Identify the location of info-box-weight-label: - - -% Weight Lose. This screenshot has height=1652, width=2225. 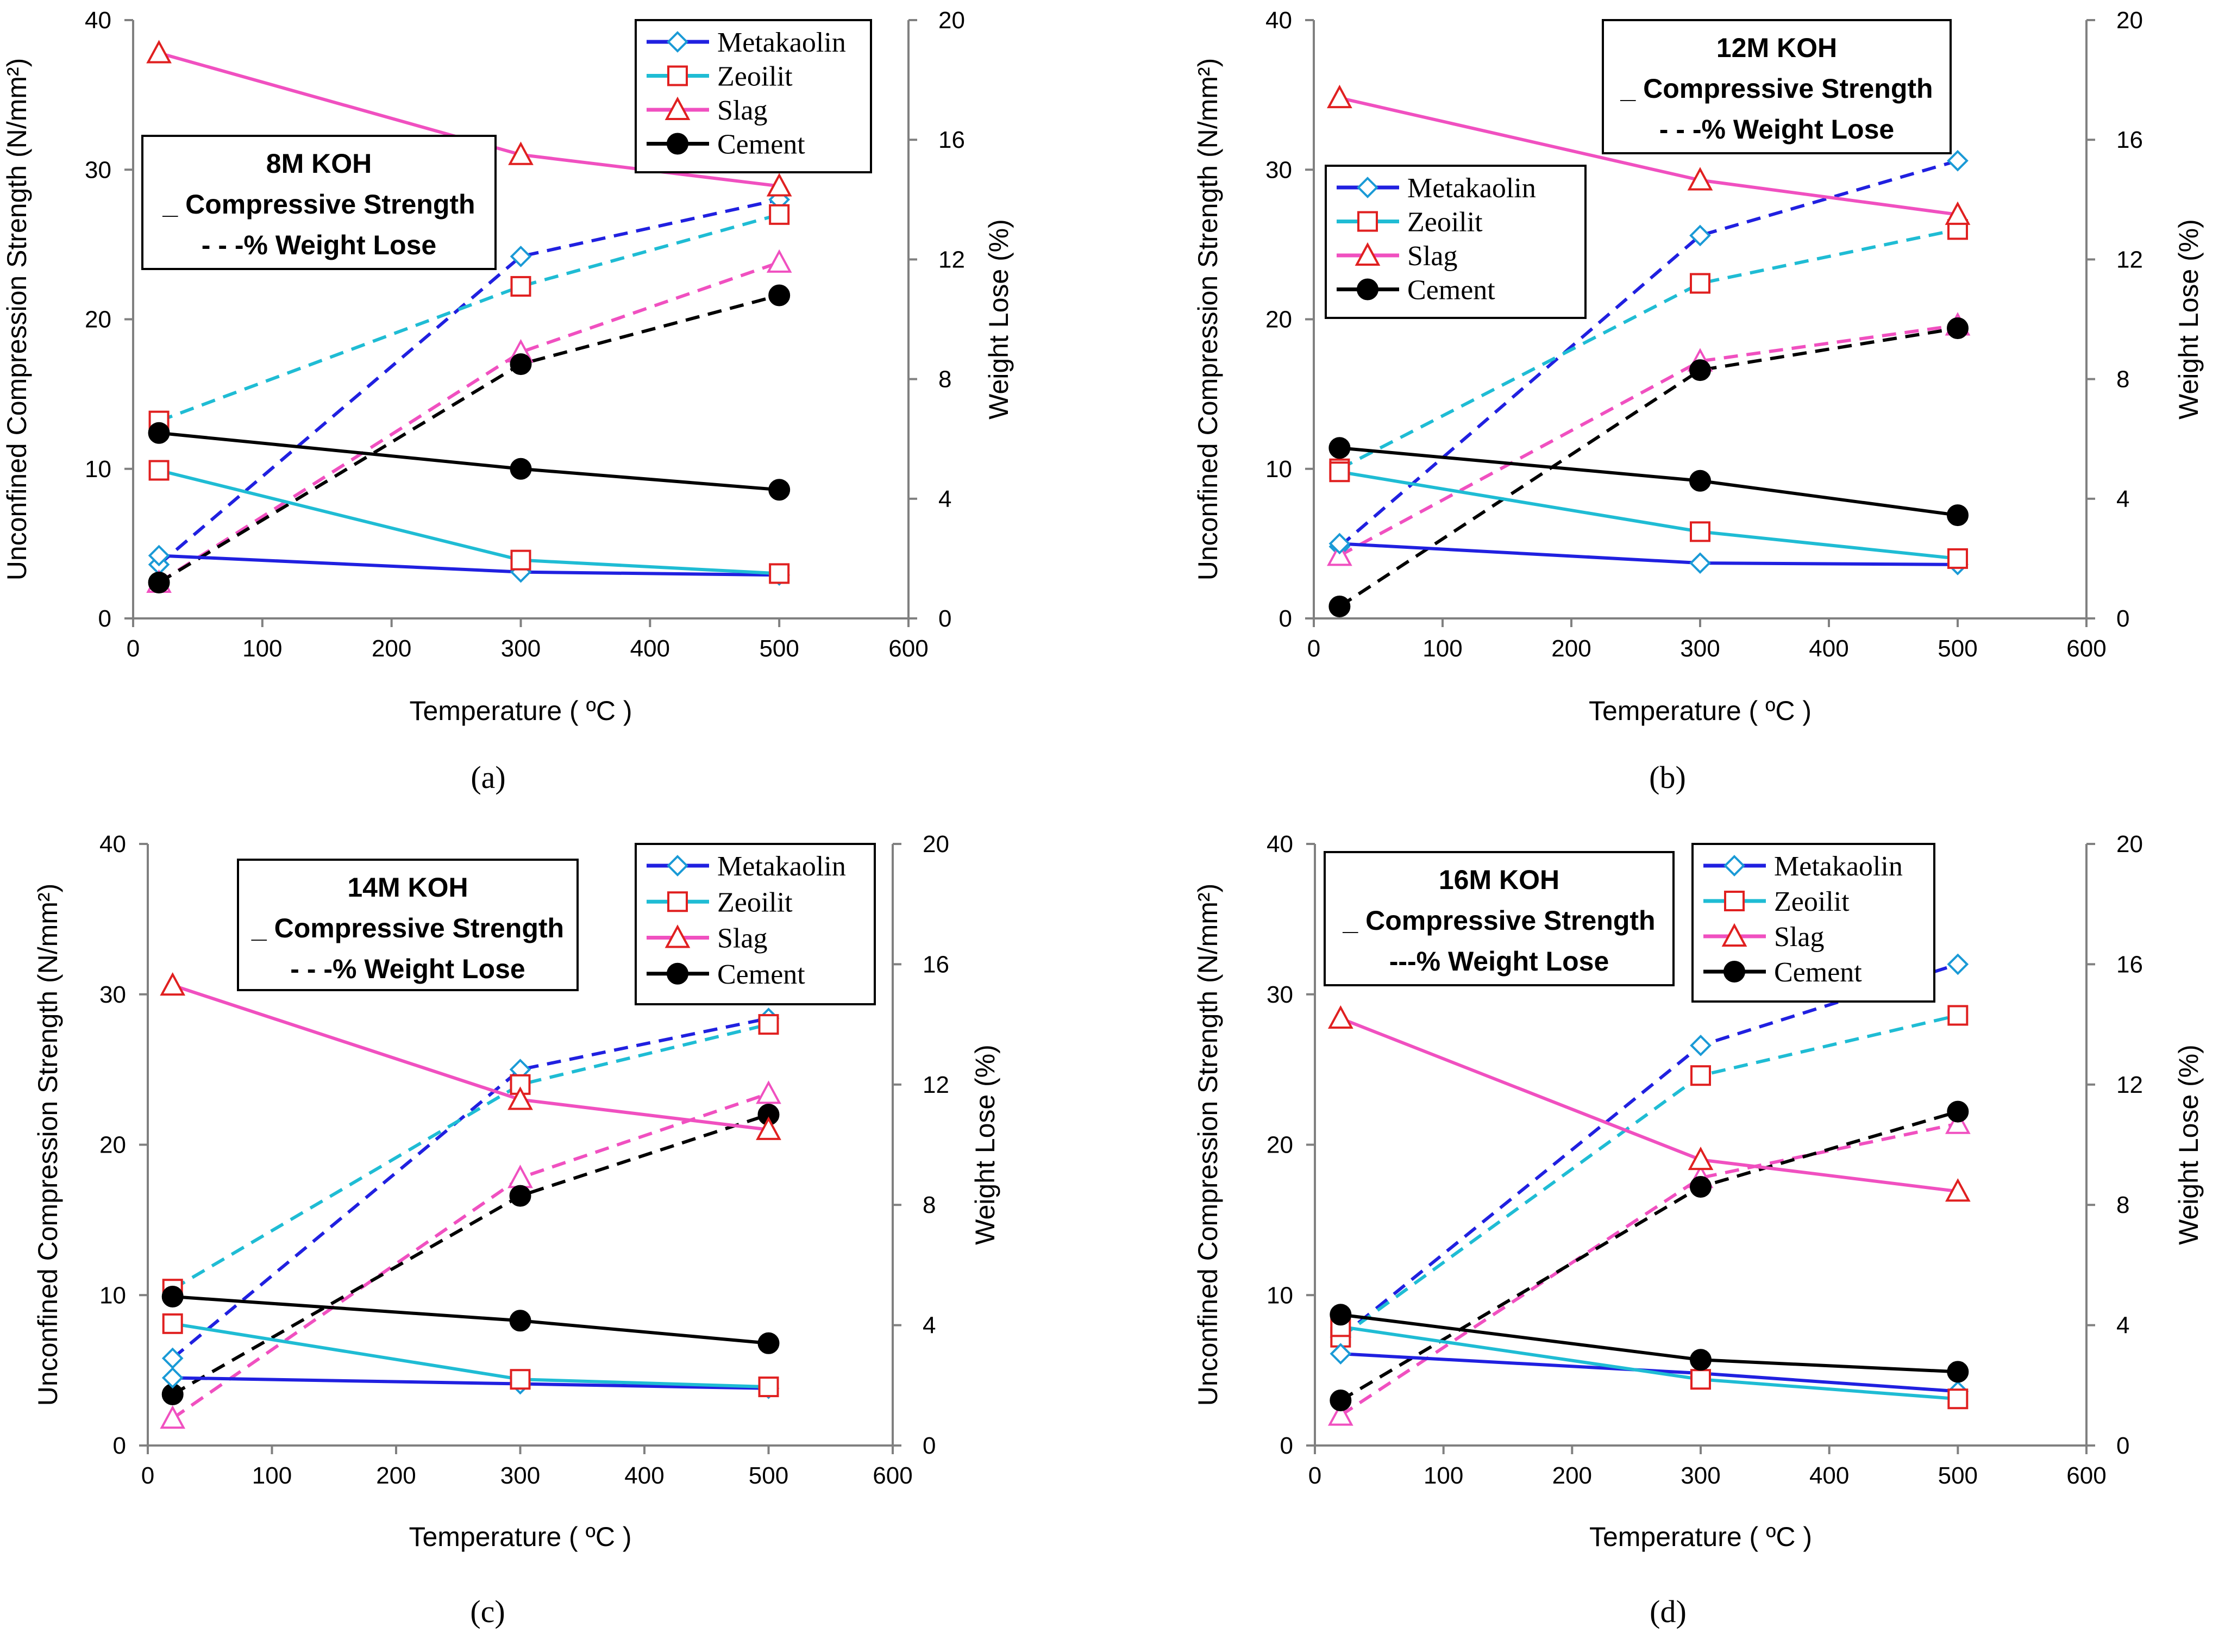
(1776, 129).